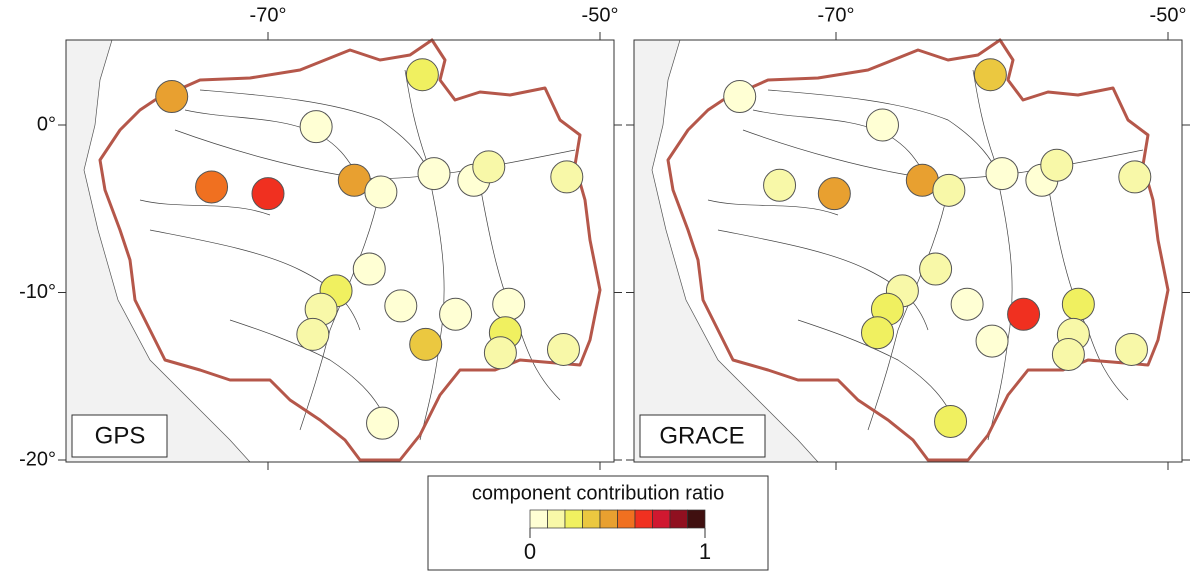 The width and height of the screenshot is (1200, 574). I want to click on lat-tick-label: -10°, so click(37, 292).